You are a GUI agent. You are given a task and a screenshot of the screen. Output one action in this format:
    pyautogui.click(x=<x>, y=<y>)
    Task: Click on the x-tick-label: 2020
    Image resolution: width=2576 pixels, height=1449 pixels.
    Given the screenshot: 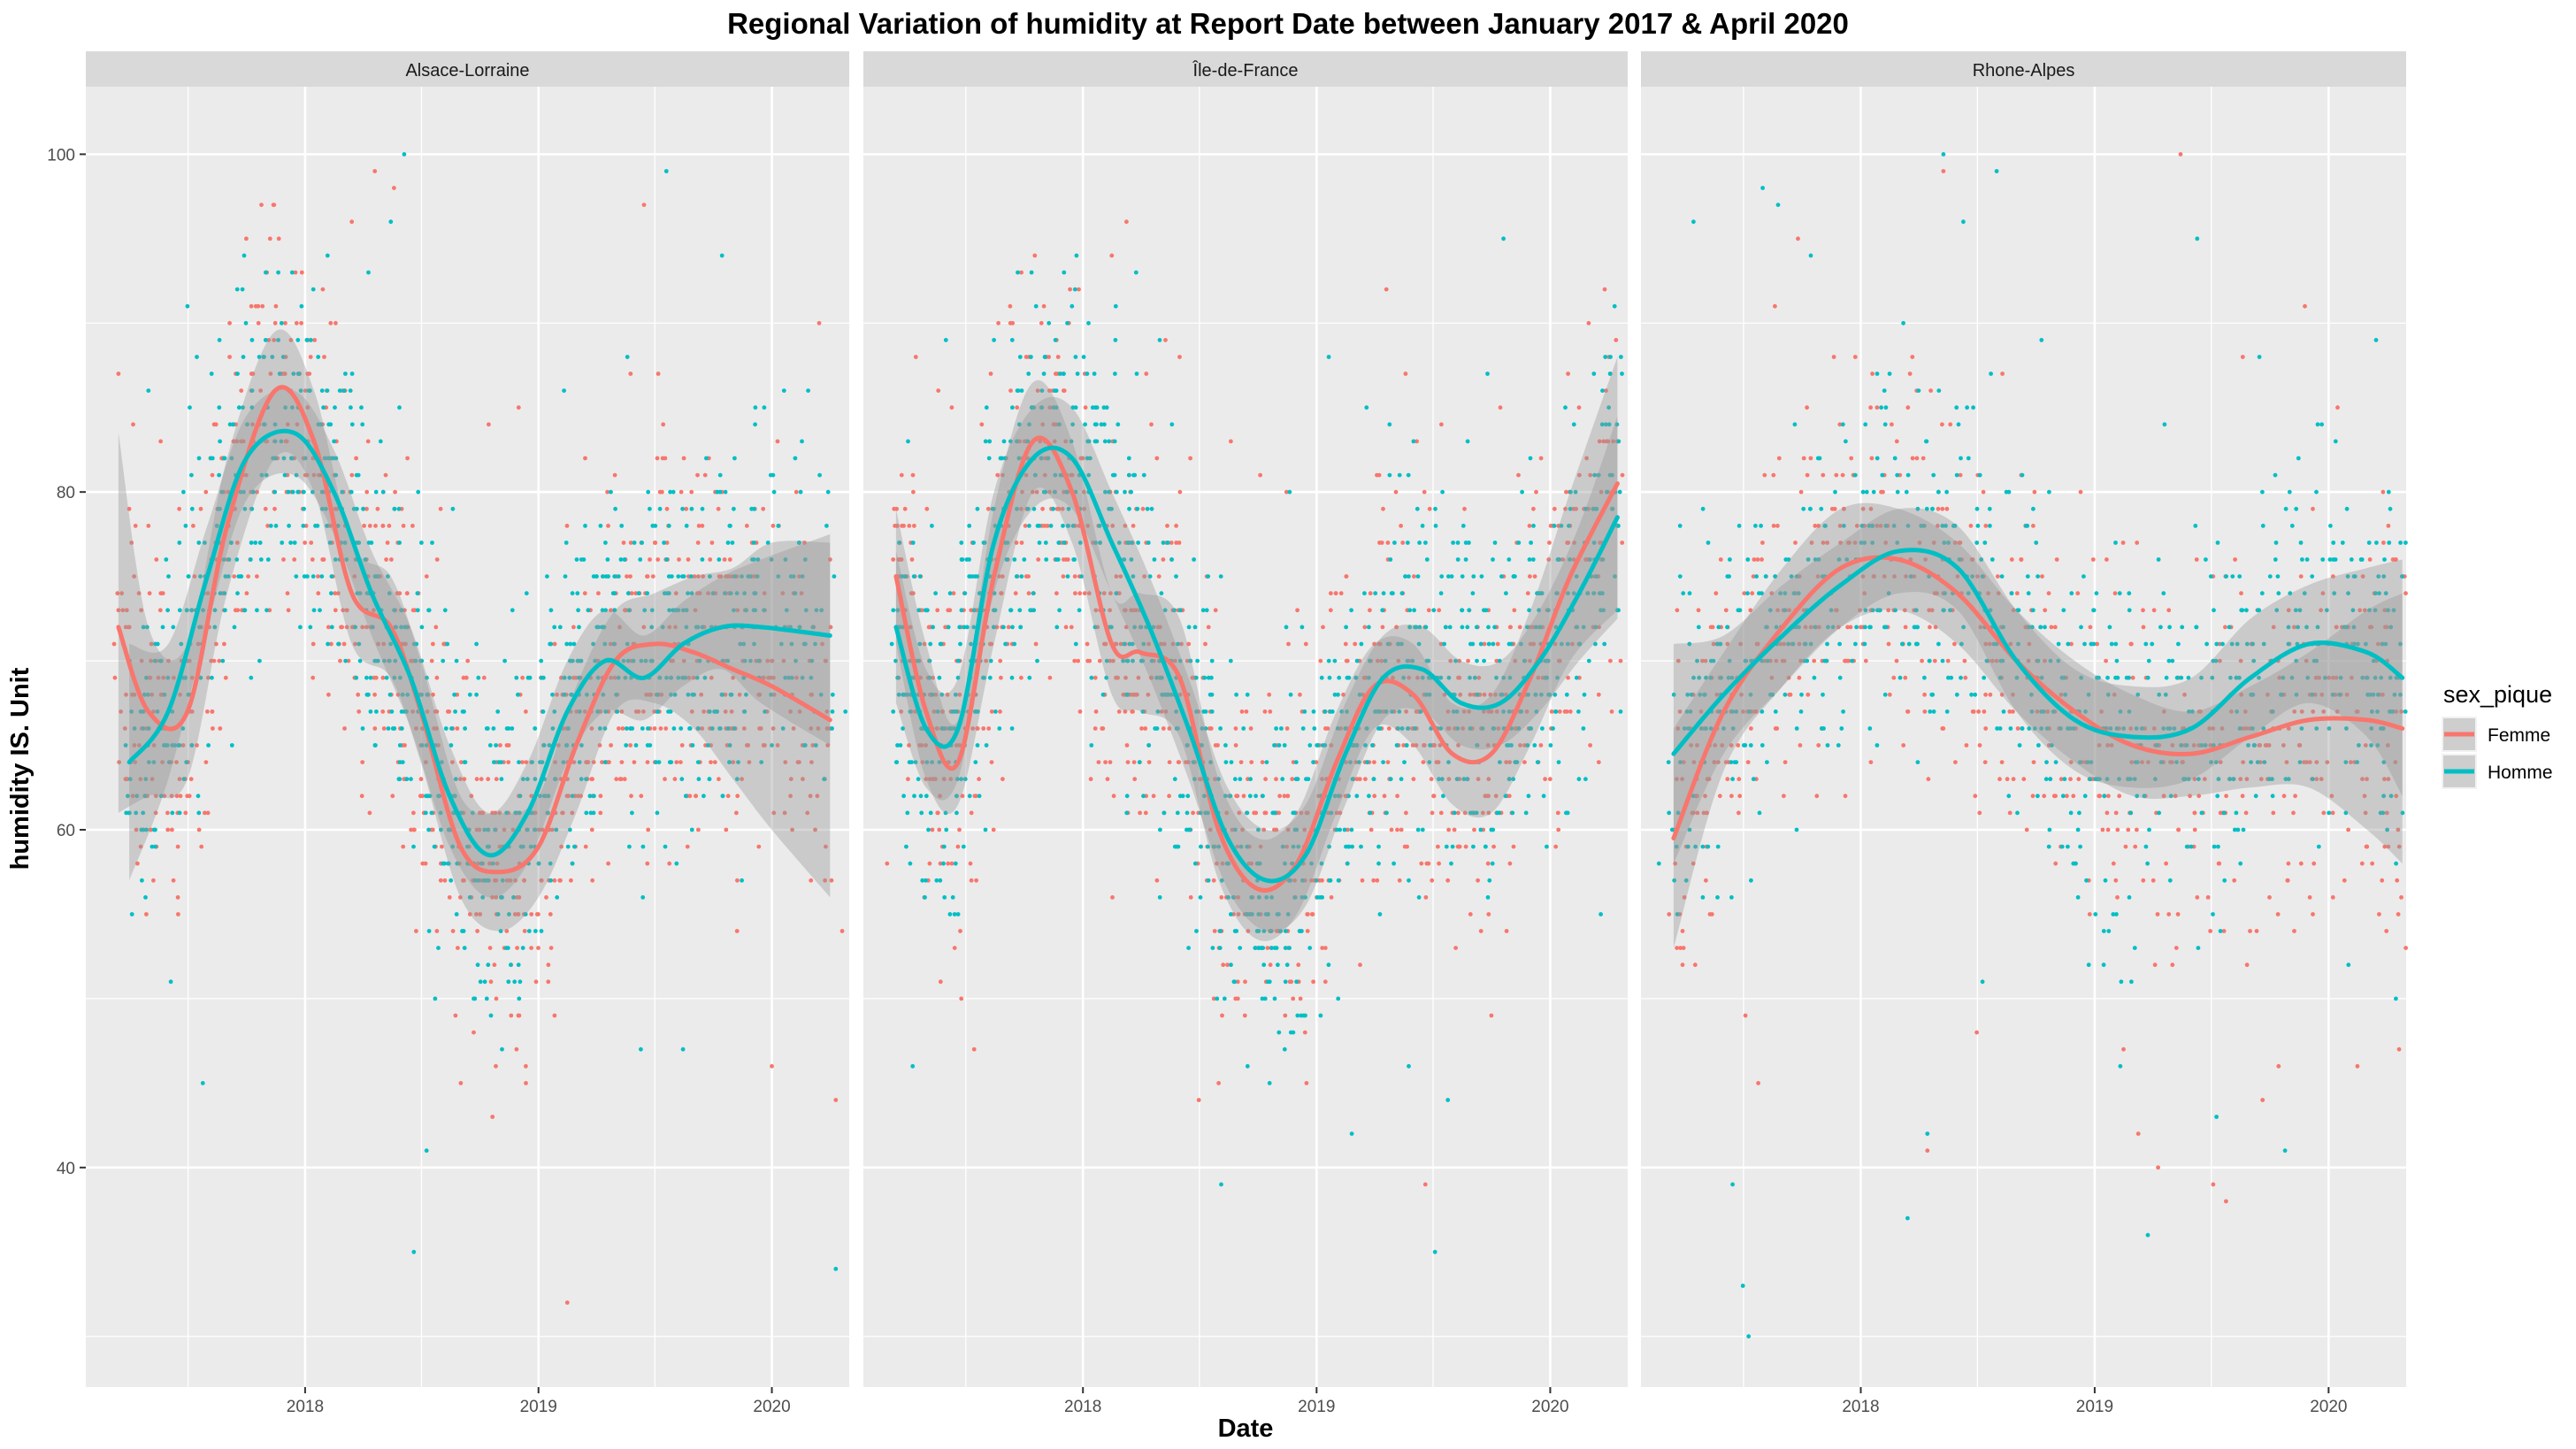 What is the action you would take?
    pyautogui.click(x=1549, y=1407)
    